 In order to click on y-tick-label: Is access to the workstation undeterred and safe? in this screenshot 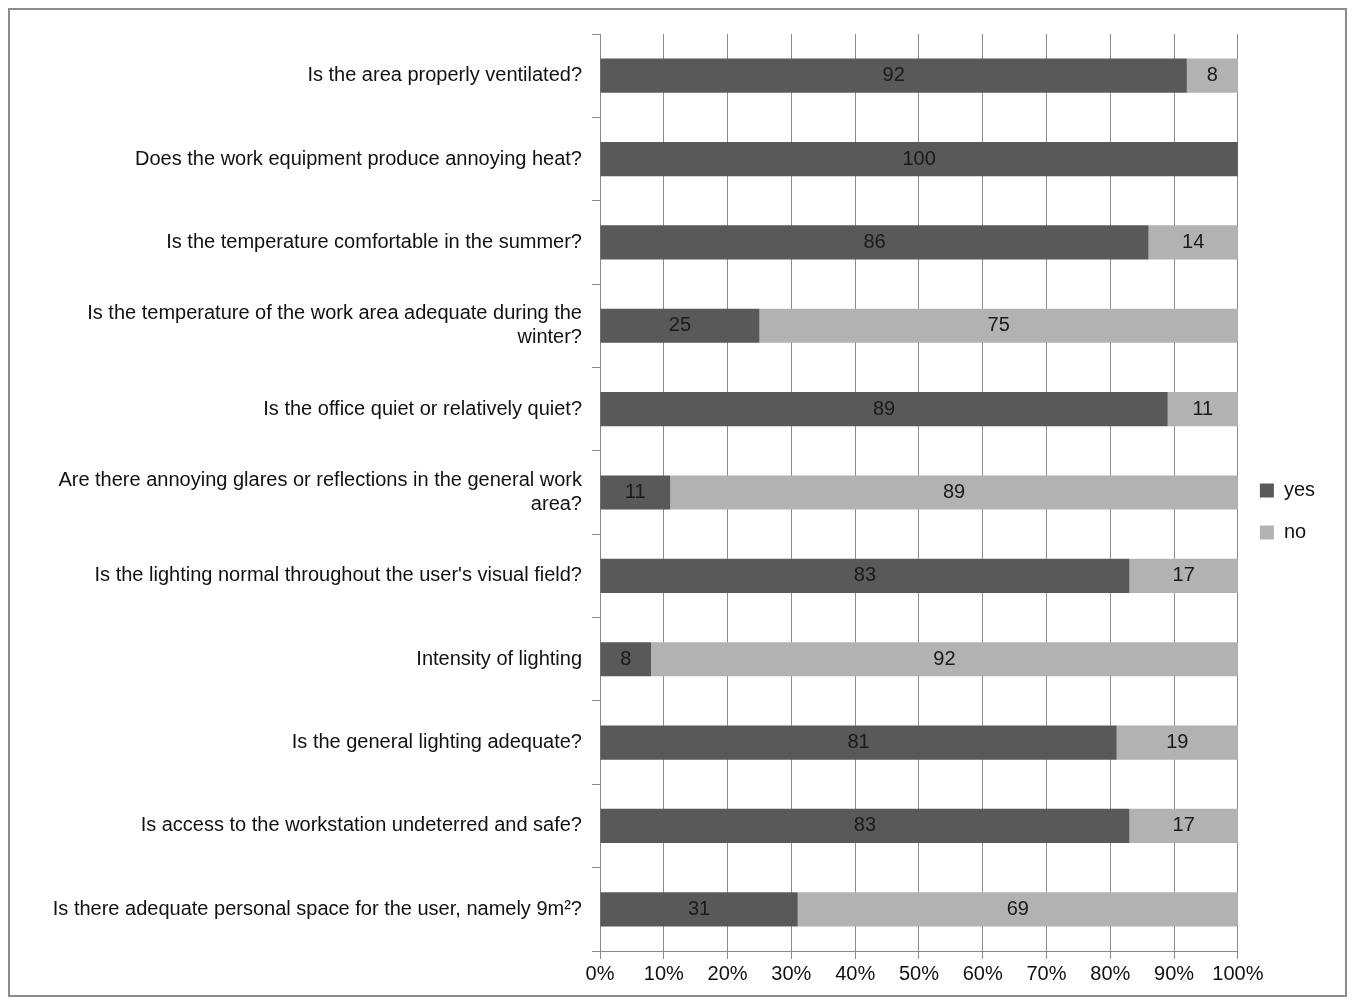, I will do `click(361, 824)`.